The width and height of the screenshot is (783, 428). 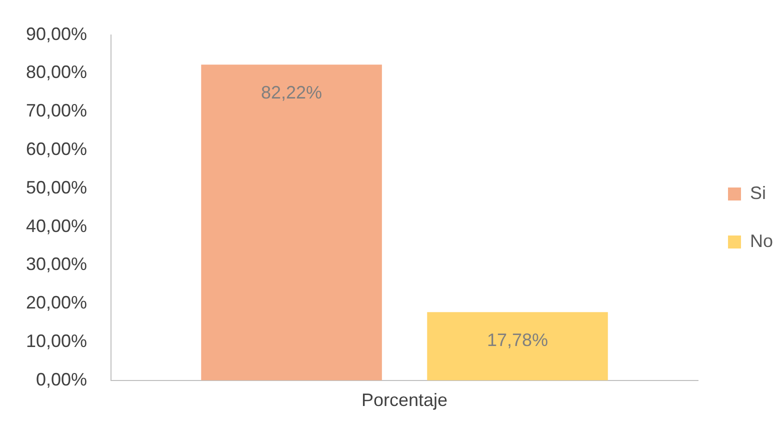 What do you see at coordinates (57, 72) in the screenshot?
I see `y-tick-label: 80,00%` at bounding box center [57, 72].